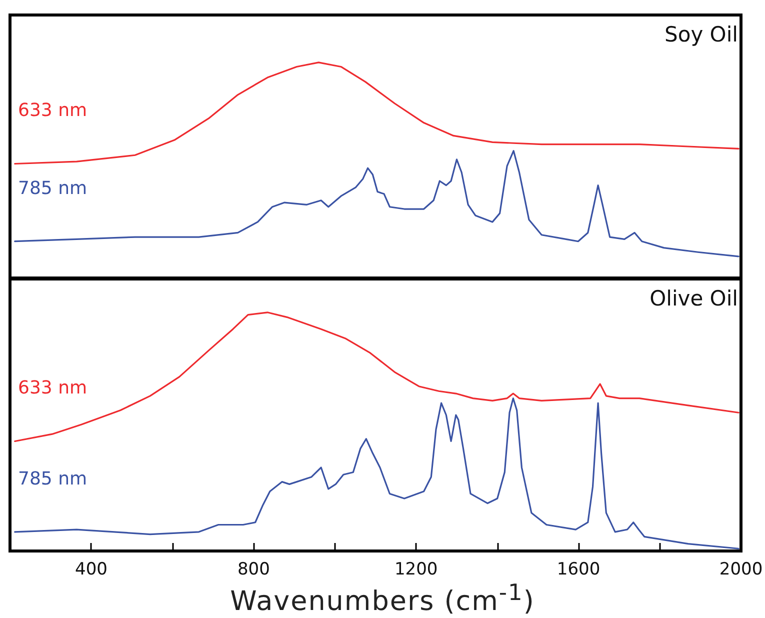 The image size is (765, 618). What do you see at coordinates (53, 111) in the screenshot?
I see `text: 633 nm` at bounding box center [53, 111].